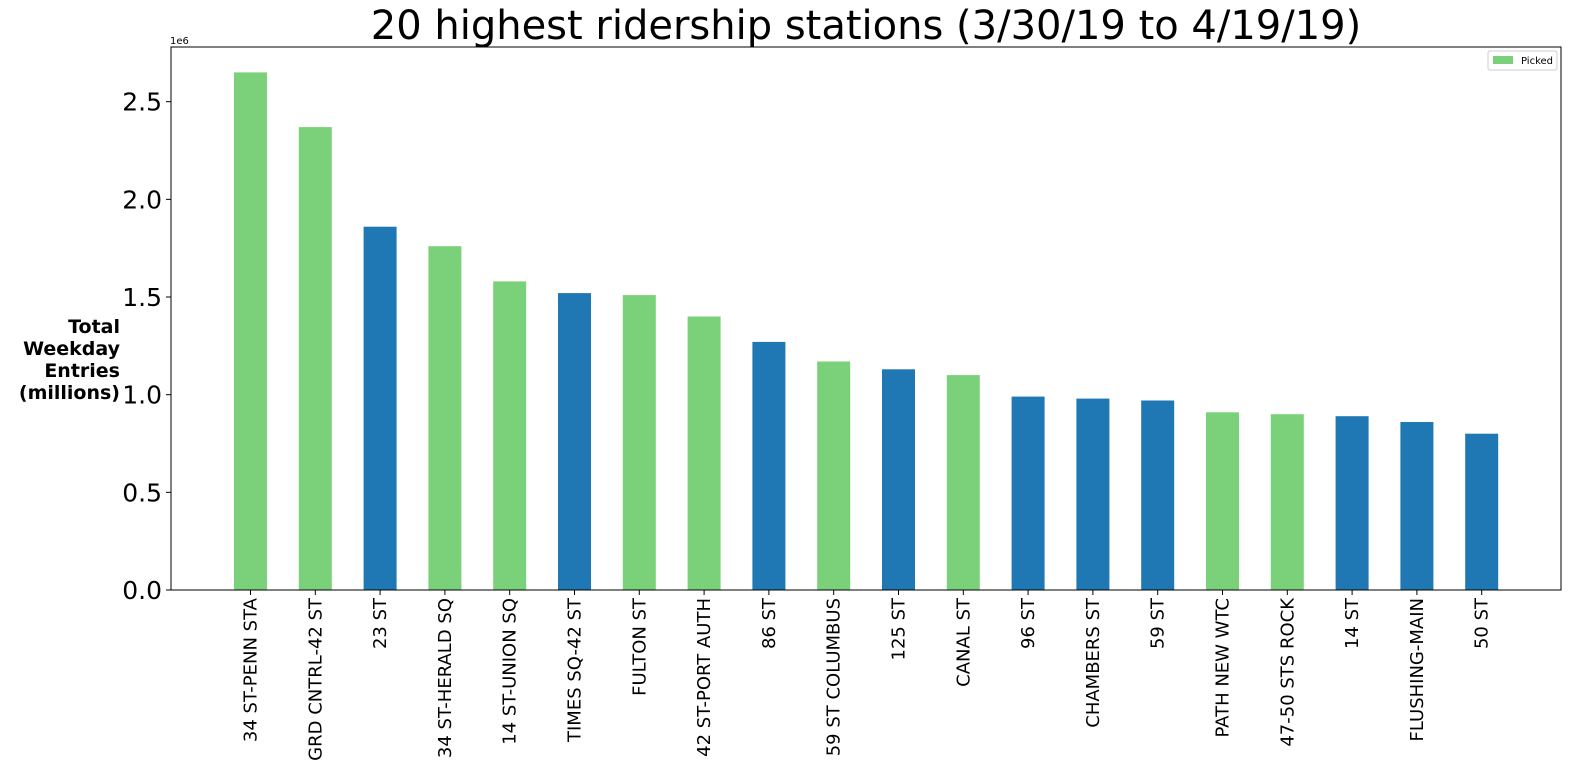 This screenshot has width=1573, height=768. I want to click on y-axis-label-line: Weekday, so click(72, 349).